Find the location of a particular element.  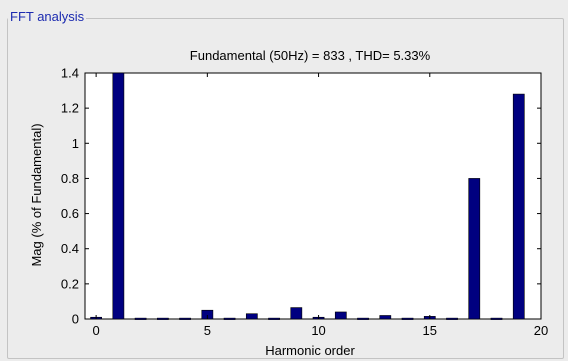

fft-panel-title: FFT analysis is located at coordinates (47, 16).